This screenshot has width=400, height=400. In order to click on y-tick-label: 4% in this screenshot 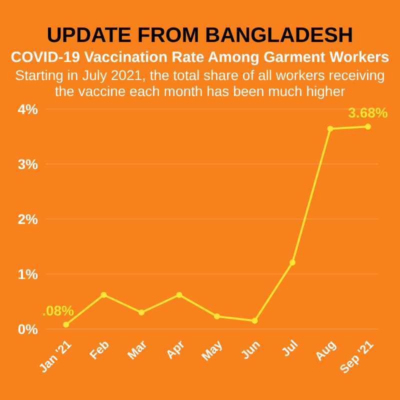, I will do `click(28, 108)`.